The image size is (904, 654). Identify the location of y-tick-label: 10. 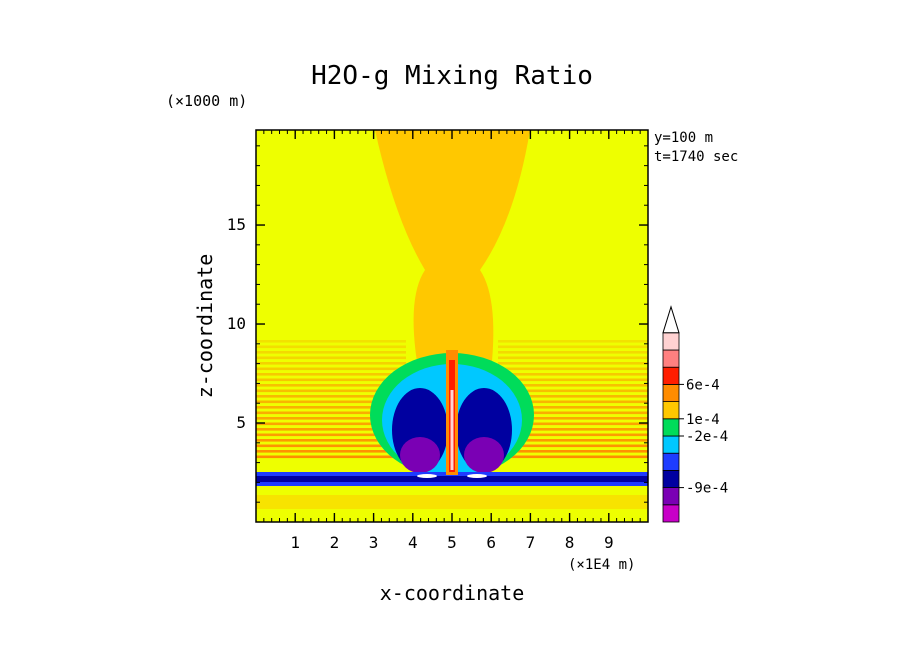
(236, 323).